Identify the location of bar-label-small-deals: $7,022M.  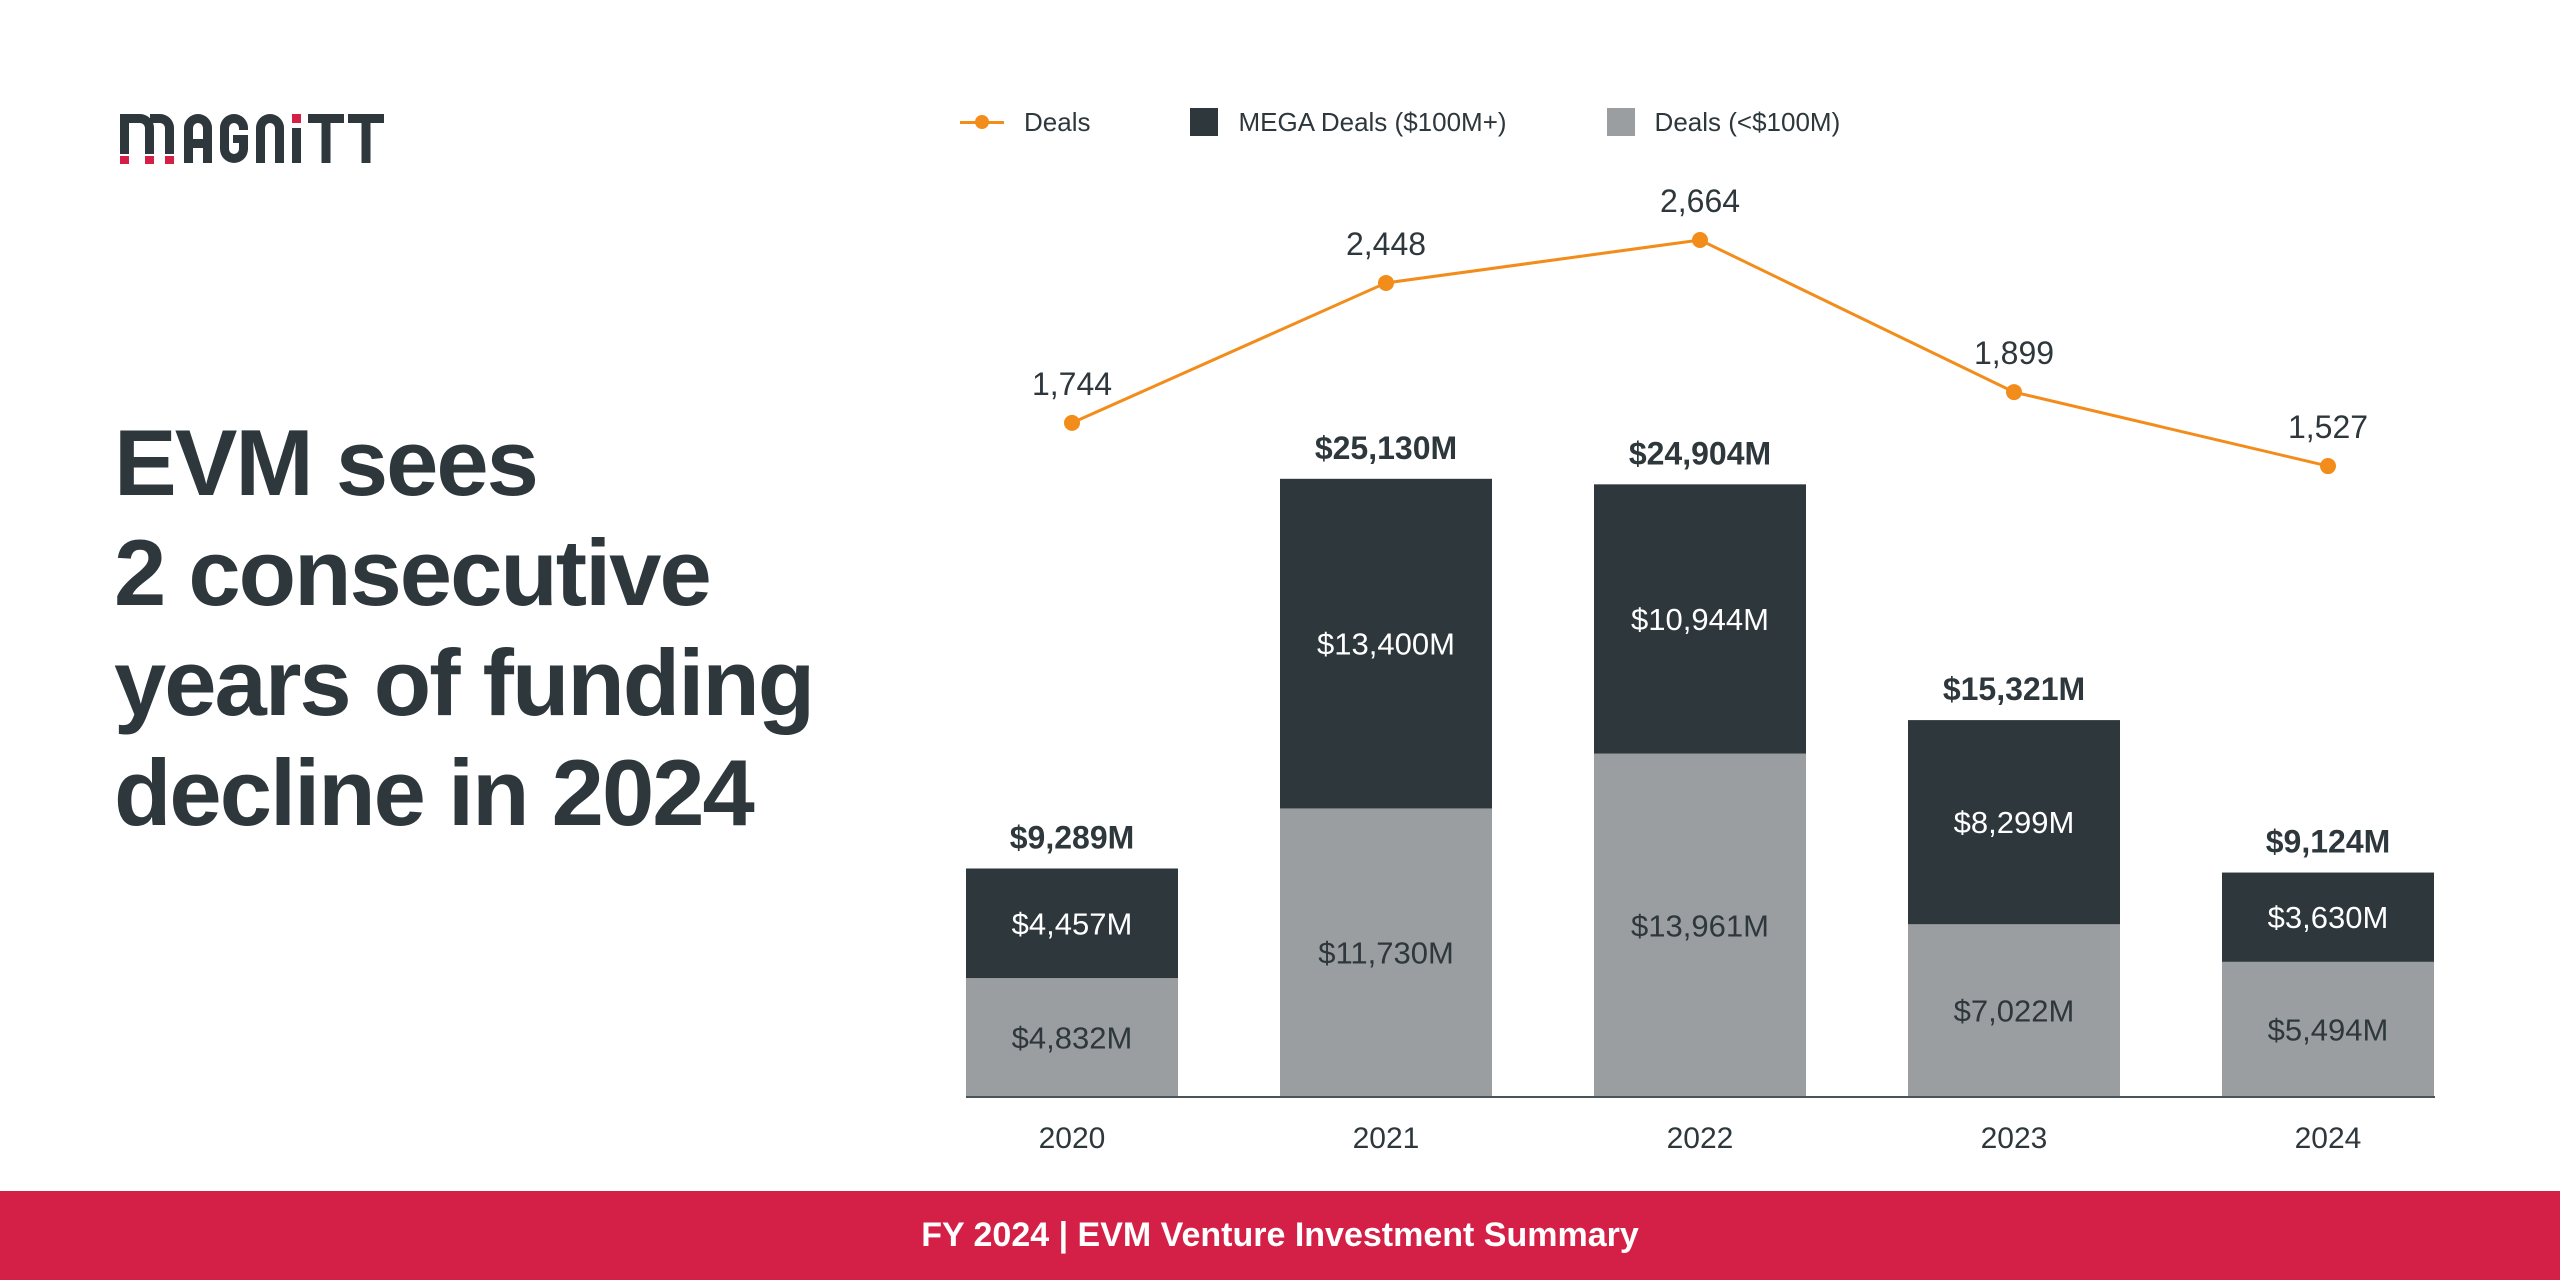
(2014, 1011).